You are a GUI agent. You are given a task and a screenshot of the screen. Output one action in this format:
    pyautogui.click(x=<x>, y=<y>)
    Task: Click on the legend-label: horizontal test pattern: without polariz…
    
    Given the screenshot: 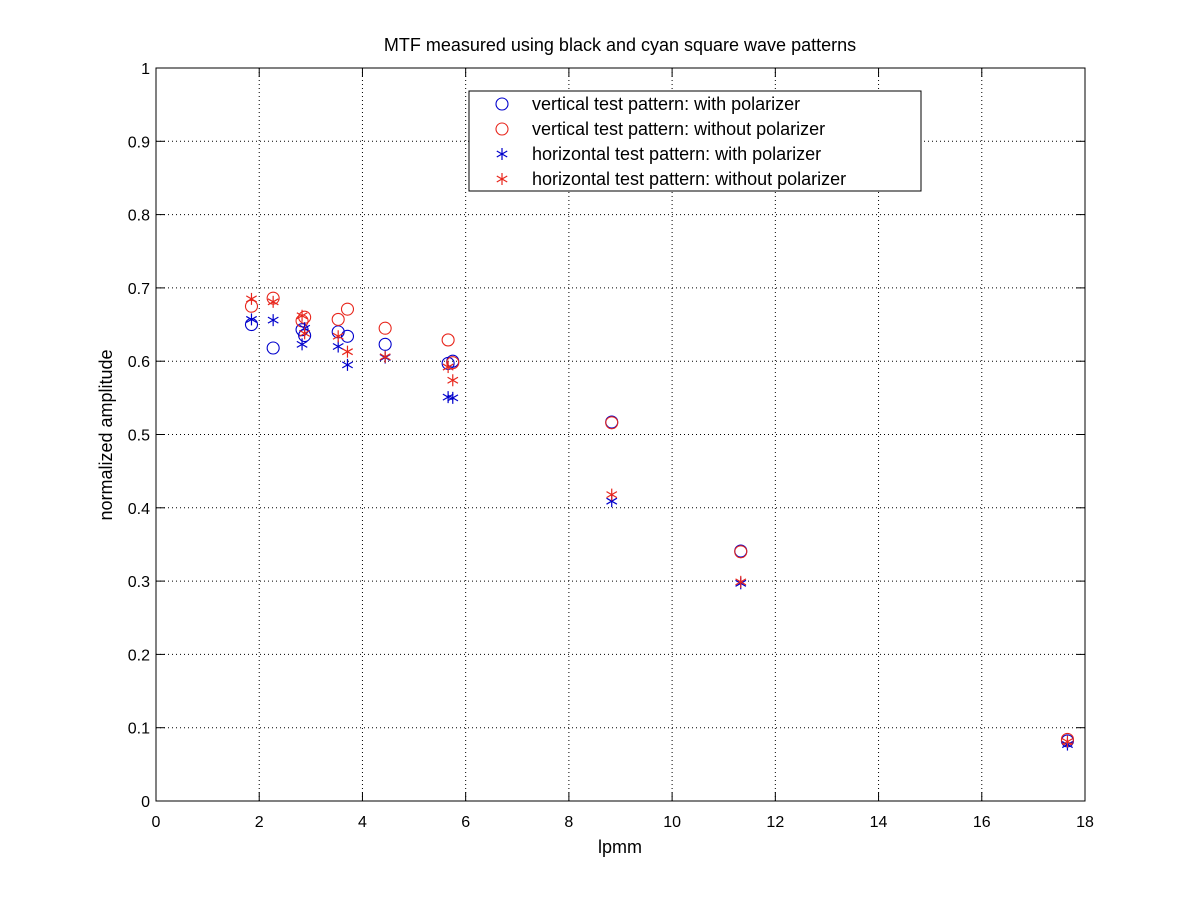 What is the action you would take?
    pyautogui.click(x=689, y=179)
    